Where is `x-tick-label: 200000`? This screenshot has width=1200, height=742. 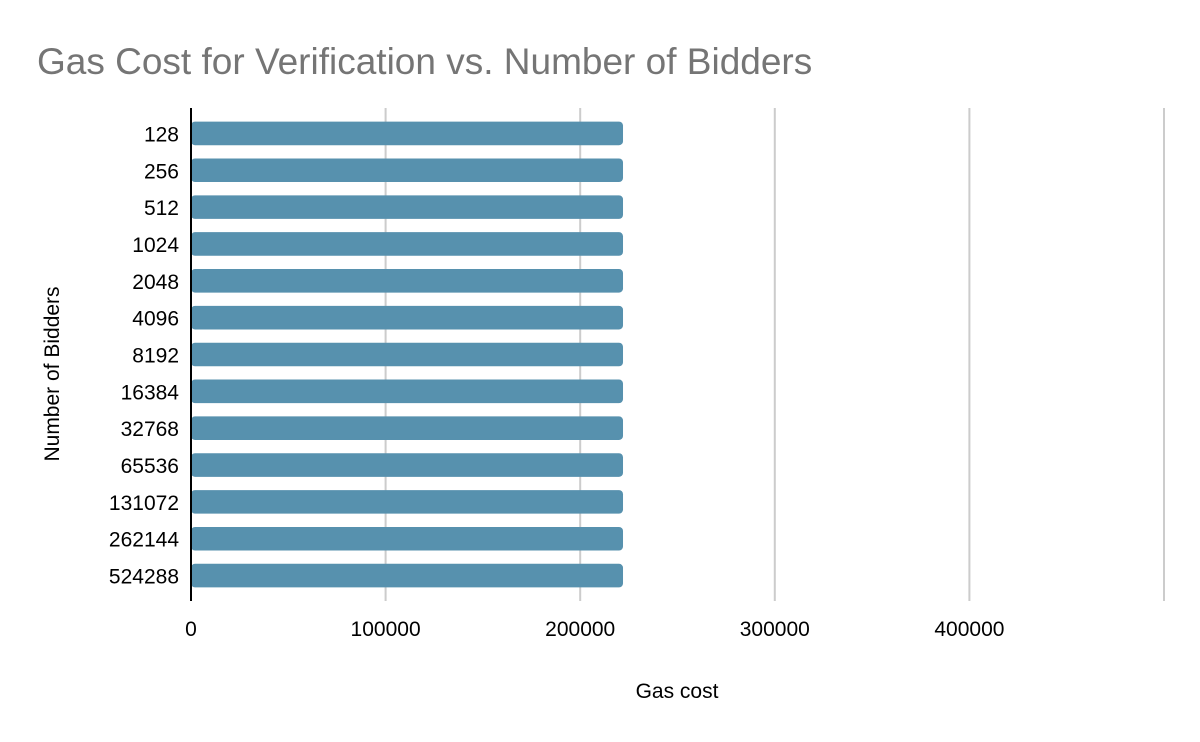 x-tick-label: 200000 is located at coordinates (580, 629).